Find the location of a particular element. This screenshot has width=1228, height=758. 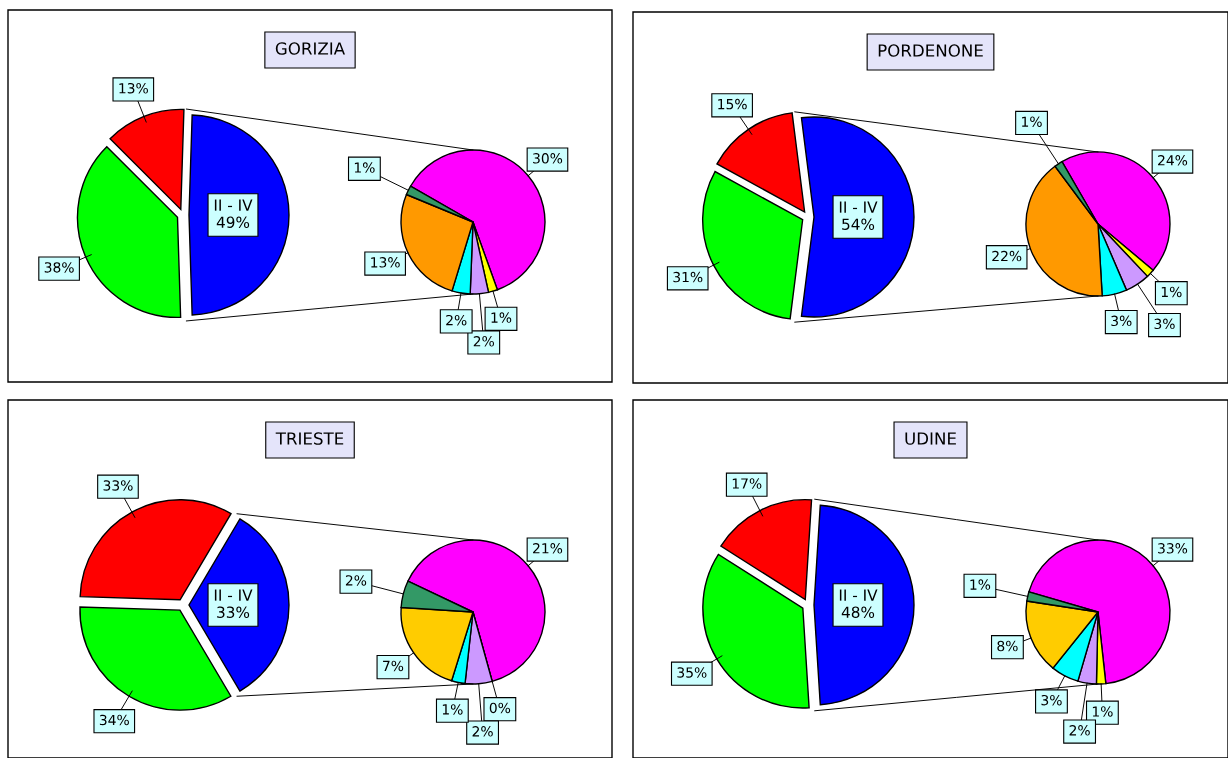

data-label: 8% is located at coordinates (1007, 646).